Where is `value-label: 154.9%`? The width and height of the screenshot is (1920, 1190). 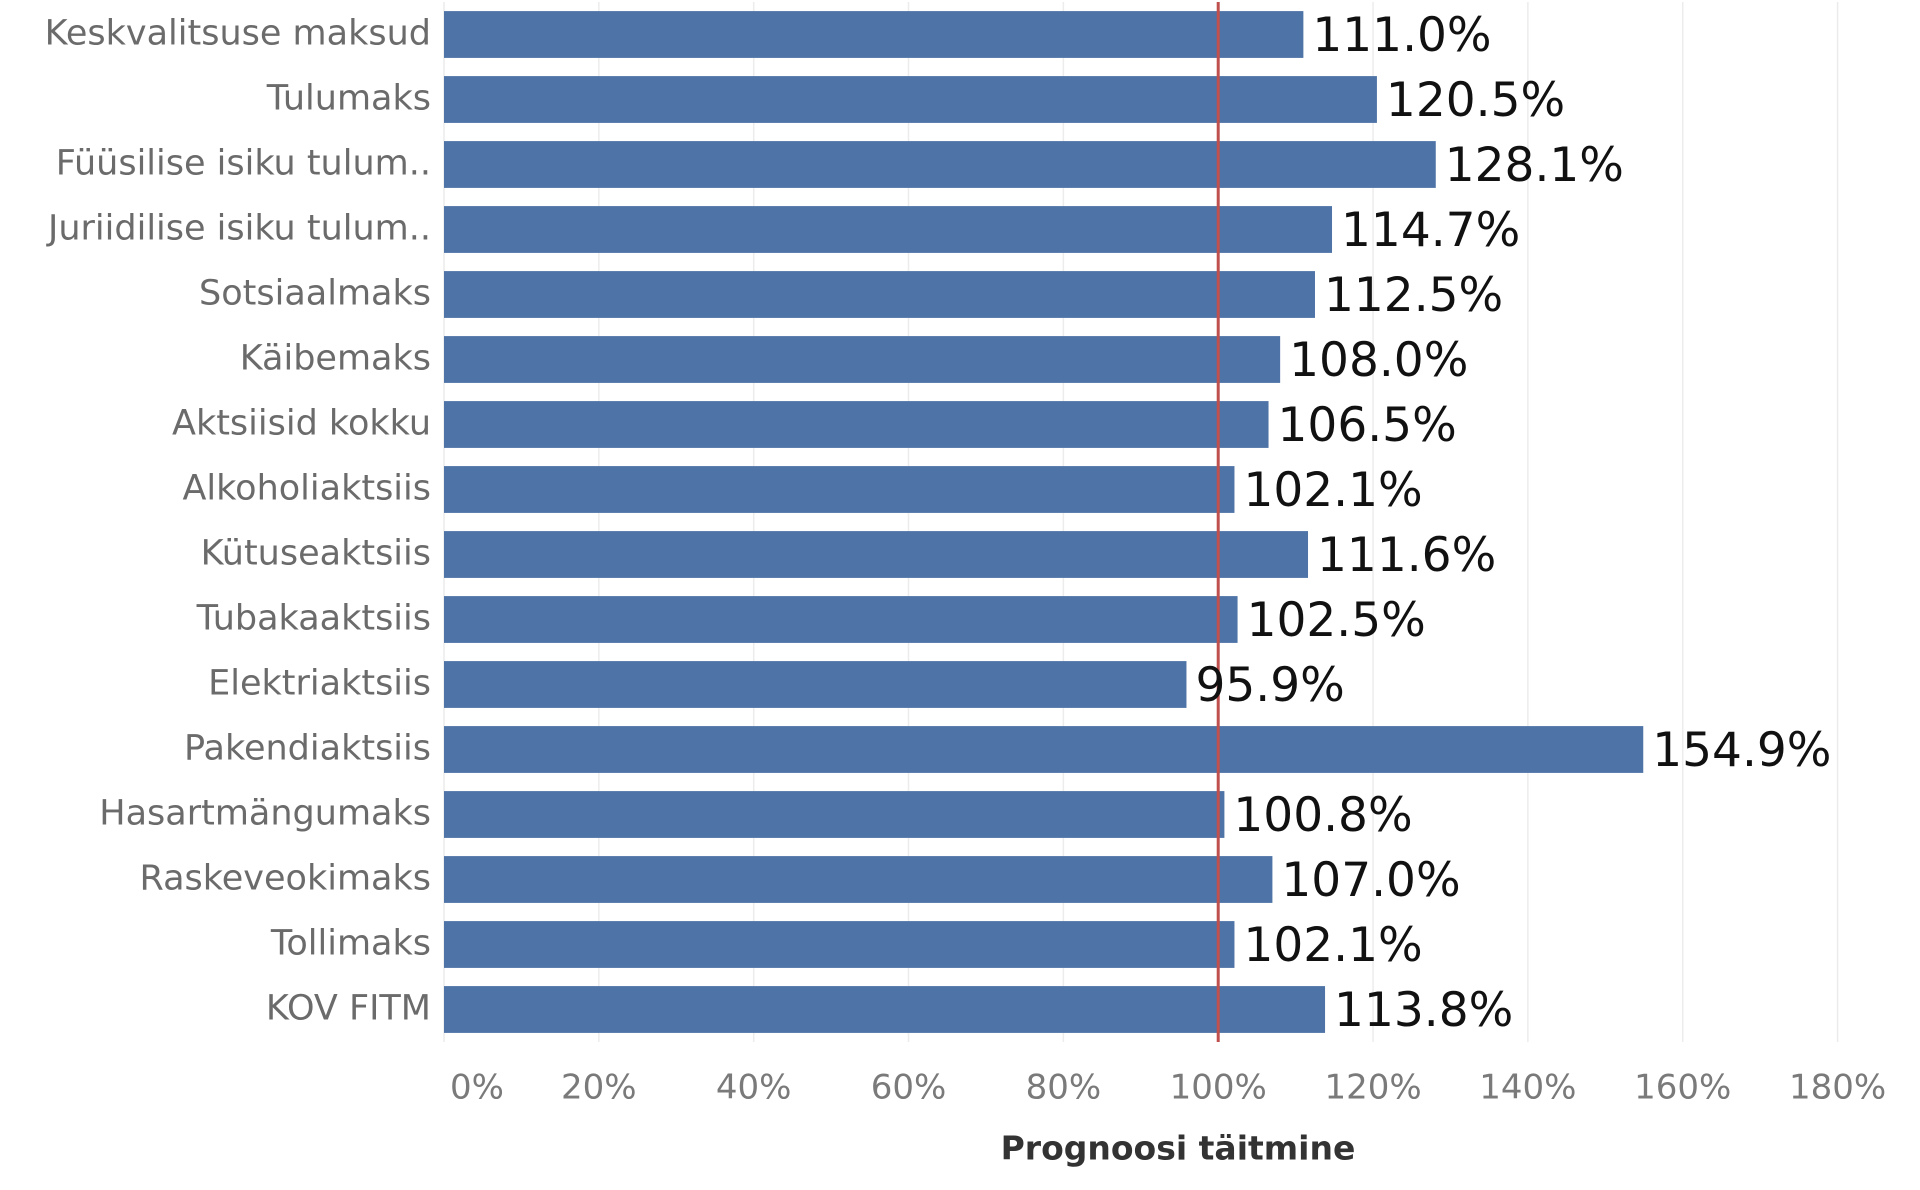
value-label: 154.9% is located at coordinates (1741, 750).